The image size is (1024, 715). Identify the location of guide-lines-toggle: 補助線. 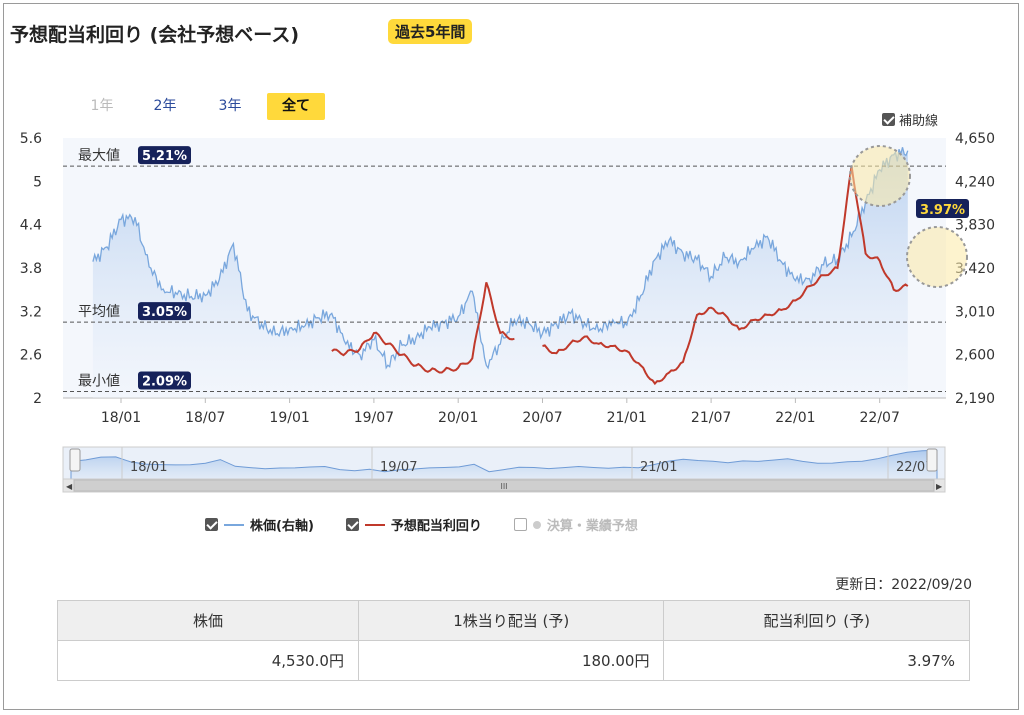
(910, 119).